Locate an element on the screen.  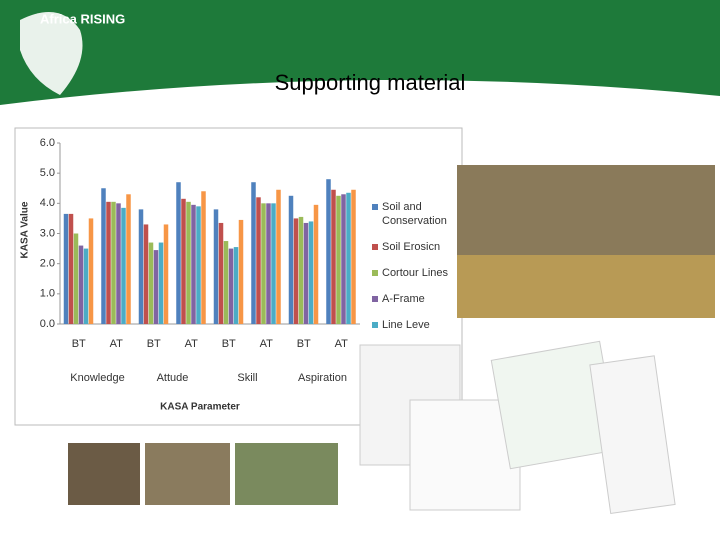
banner-curve is located at coordinates (360, 95).